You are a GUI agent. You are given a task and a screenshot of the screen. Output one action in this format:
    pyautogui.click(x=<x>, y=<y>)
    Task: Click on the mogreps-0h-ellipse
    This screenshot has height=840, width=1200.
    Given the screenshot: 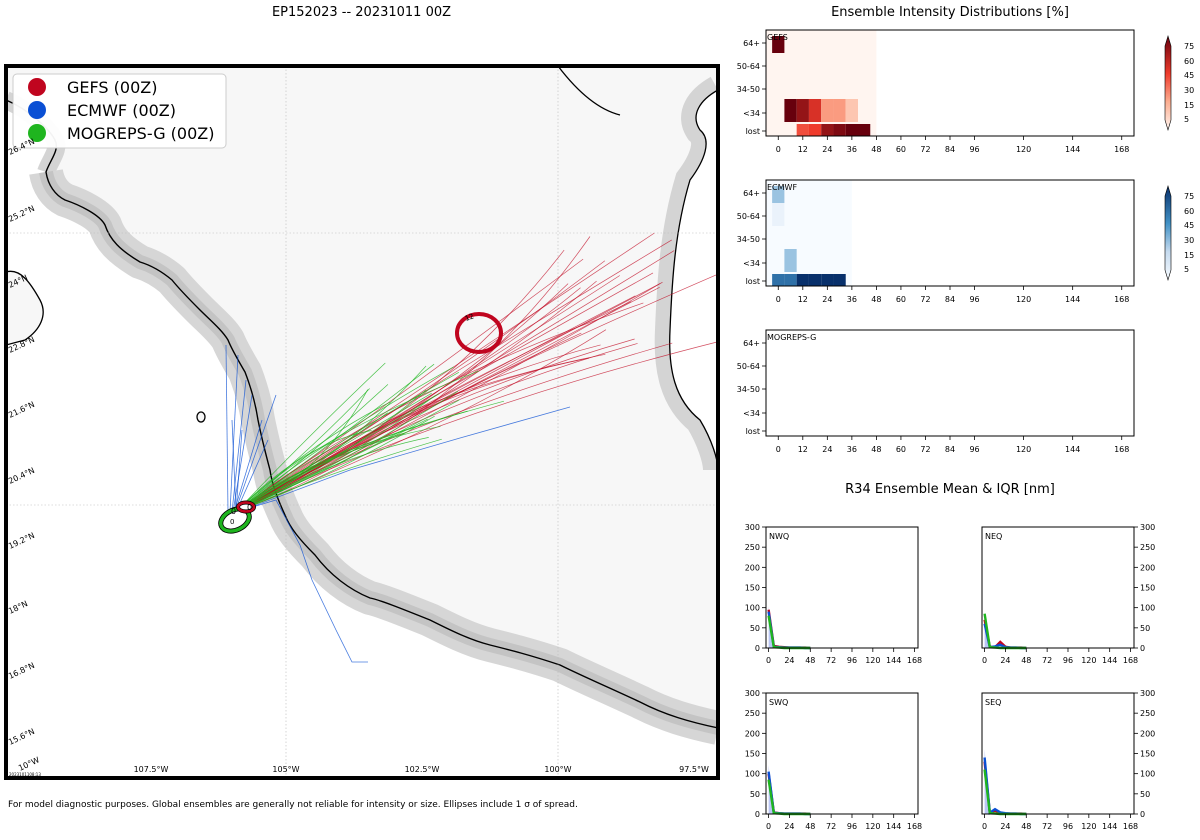 What is the action you would take?
    pyautogui.click(x=235, y=520)
    